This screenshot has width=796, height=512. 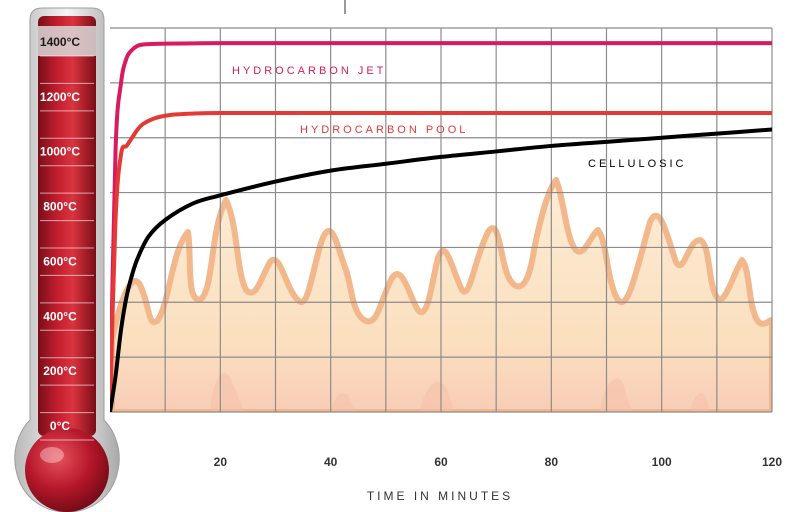 What do you see at coordinates (772, 462) in the screenshot?
I see `x-tick-label: 120` at bounding box center [772, 462].